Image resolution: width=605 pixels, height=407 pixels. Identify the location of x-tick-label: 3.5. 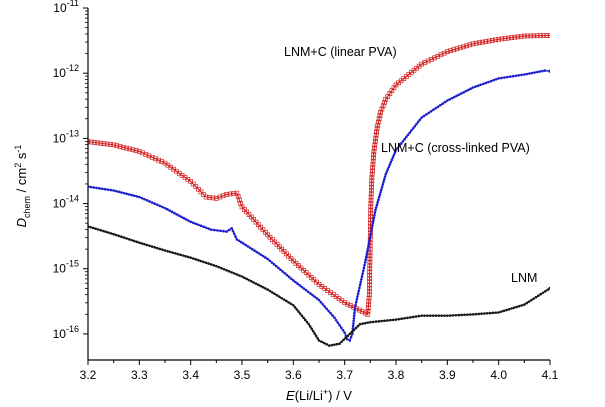
(242, 375).